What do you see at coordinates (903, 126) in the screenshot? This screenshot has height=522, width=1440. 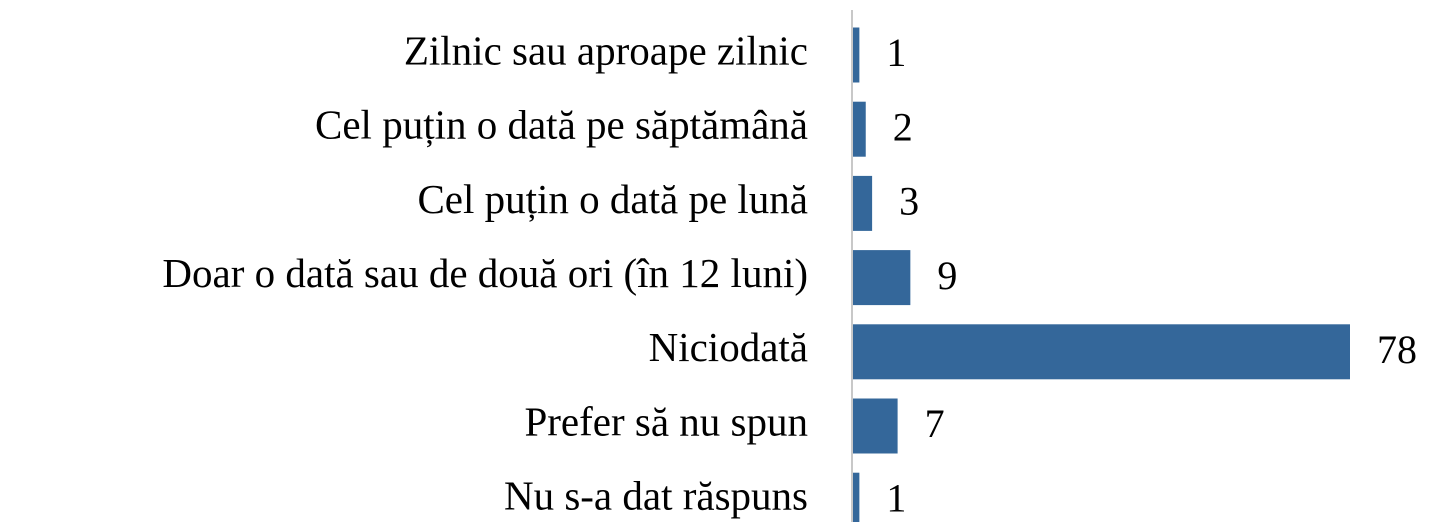 I see `value-label: 2` at bounding box center [903, 126].